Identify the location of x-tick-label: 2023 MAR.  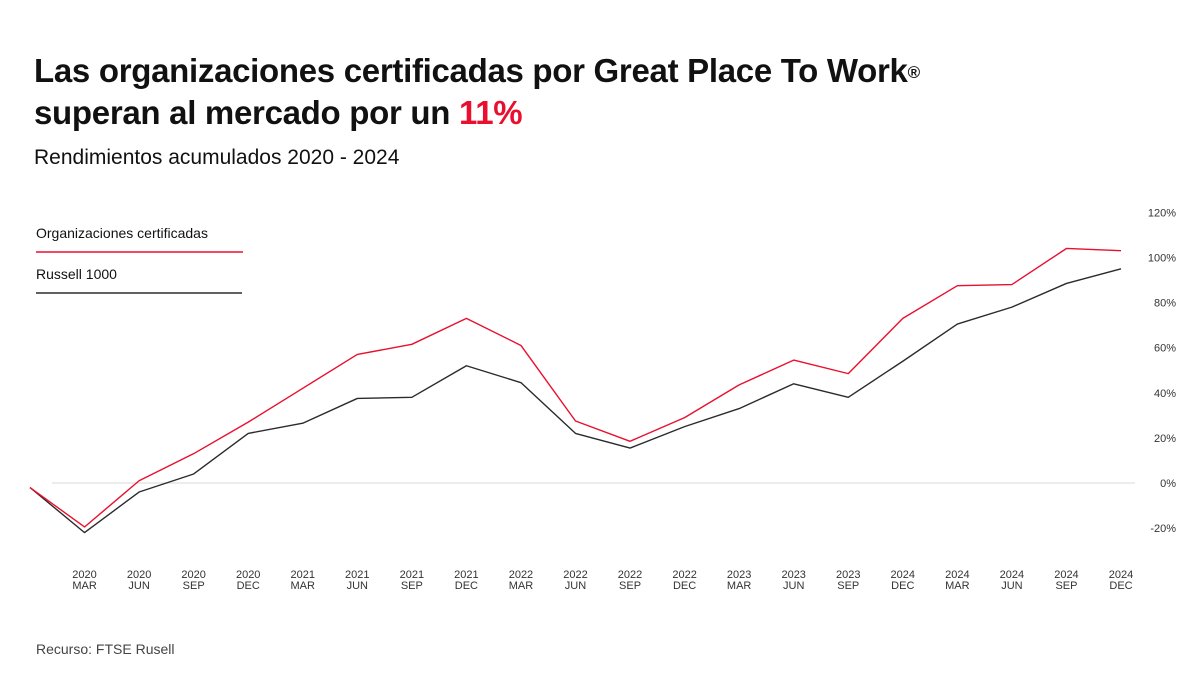
(739, 580).